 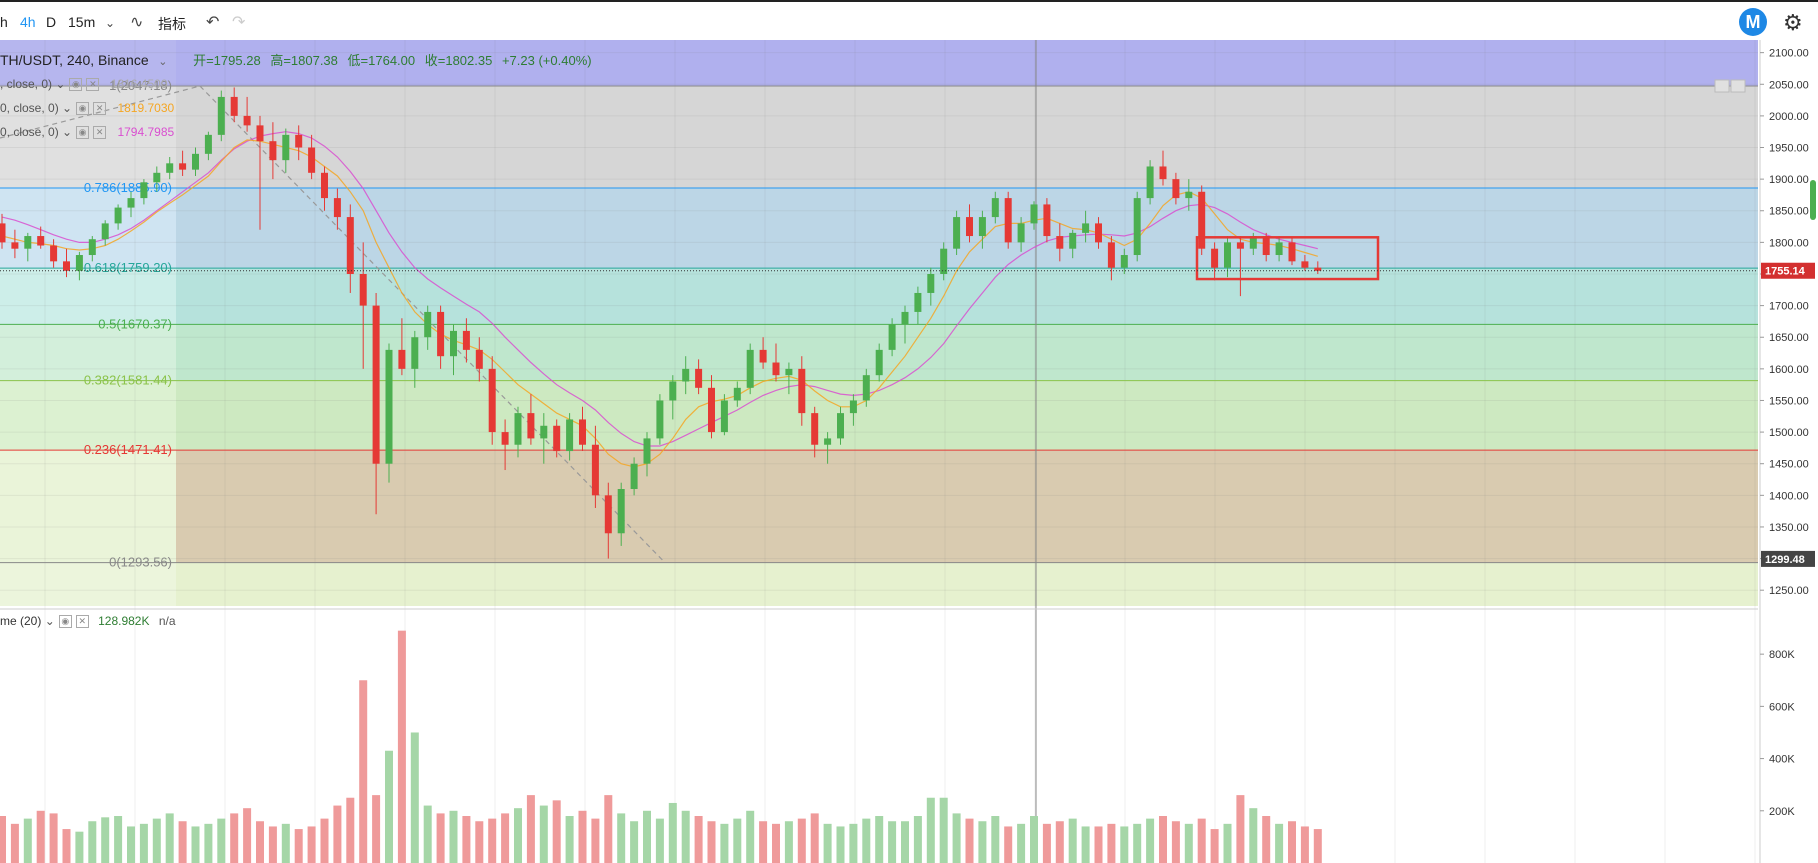 I want to click on indicator-row-1: , close, 0) ⌄ ◉ ✕ 1816.4500, so click(x=84, y=84).